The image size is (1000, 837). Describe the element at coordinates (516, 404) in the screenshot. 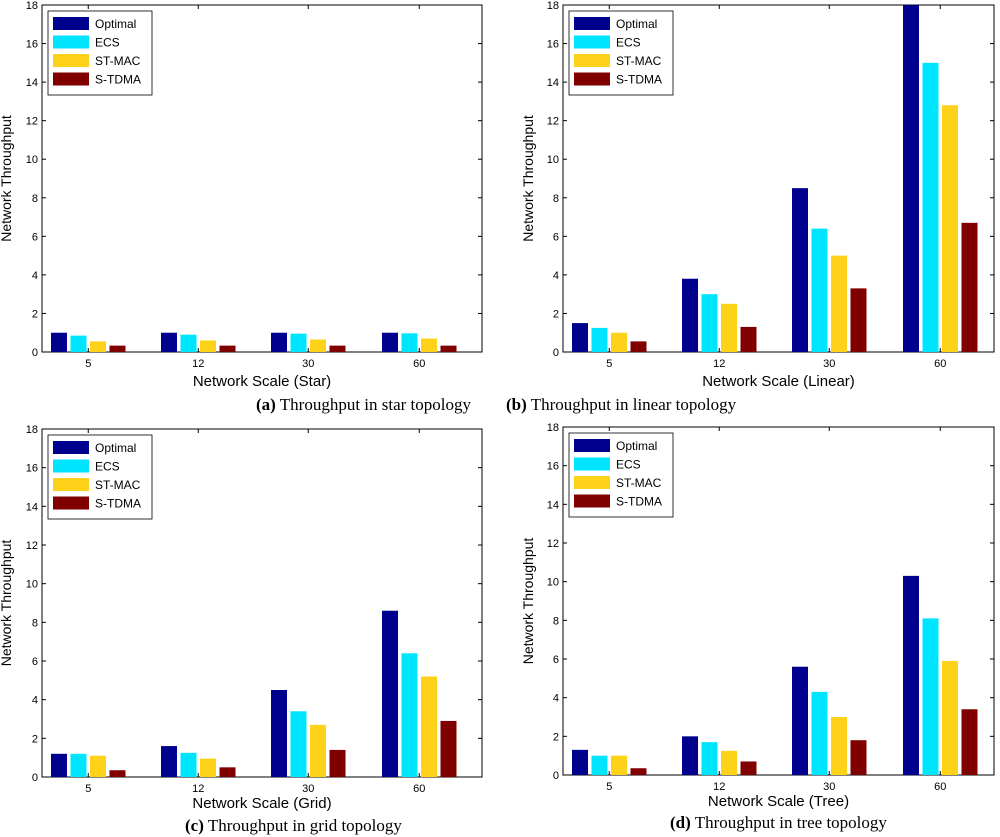

I see `caption-label: (b)` at that location.